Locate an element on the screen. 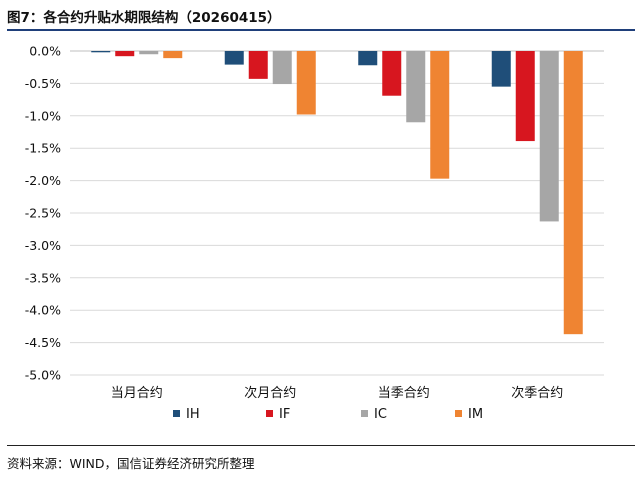  y-tick-label: -3.0% is located at coordinates (43, 245).